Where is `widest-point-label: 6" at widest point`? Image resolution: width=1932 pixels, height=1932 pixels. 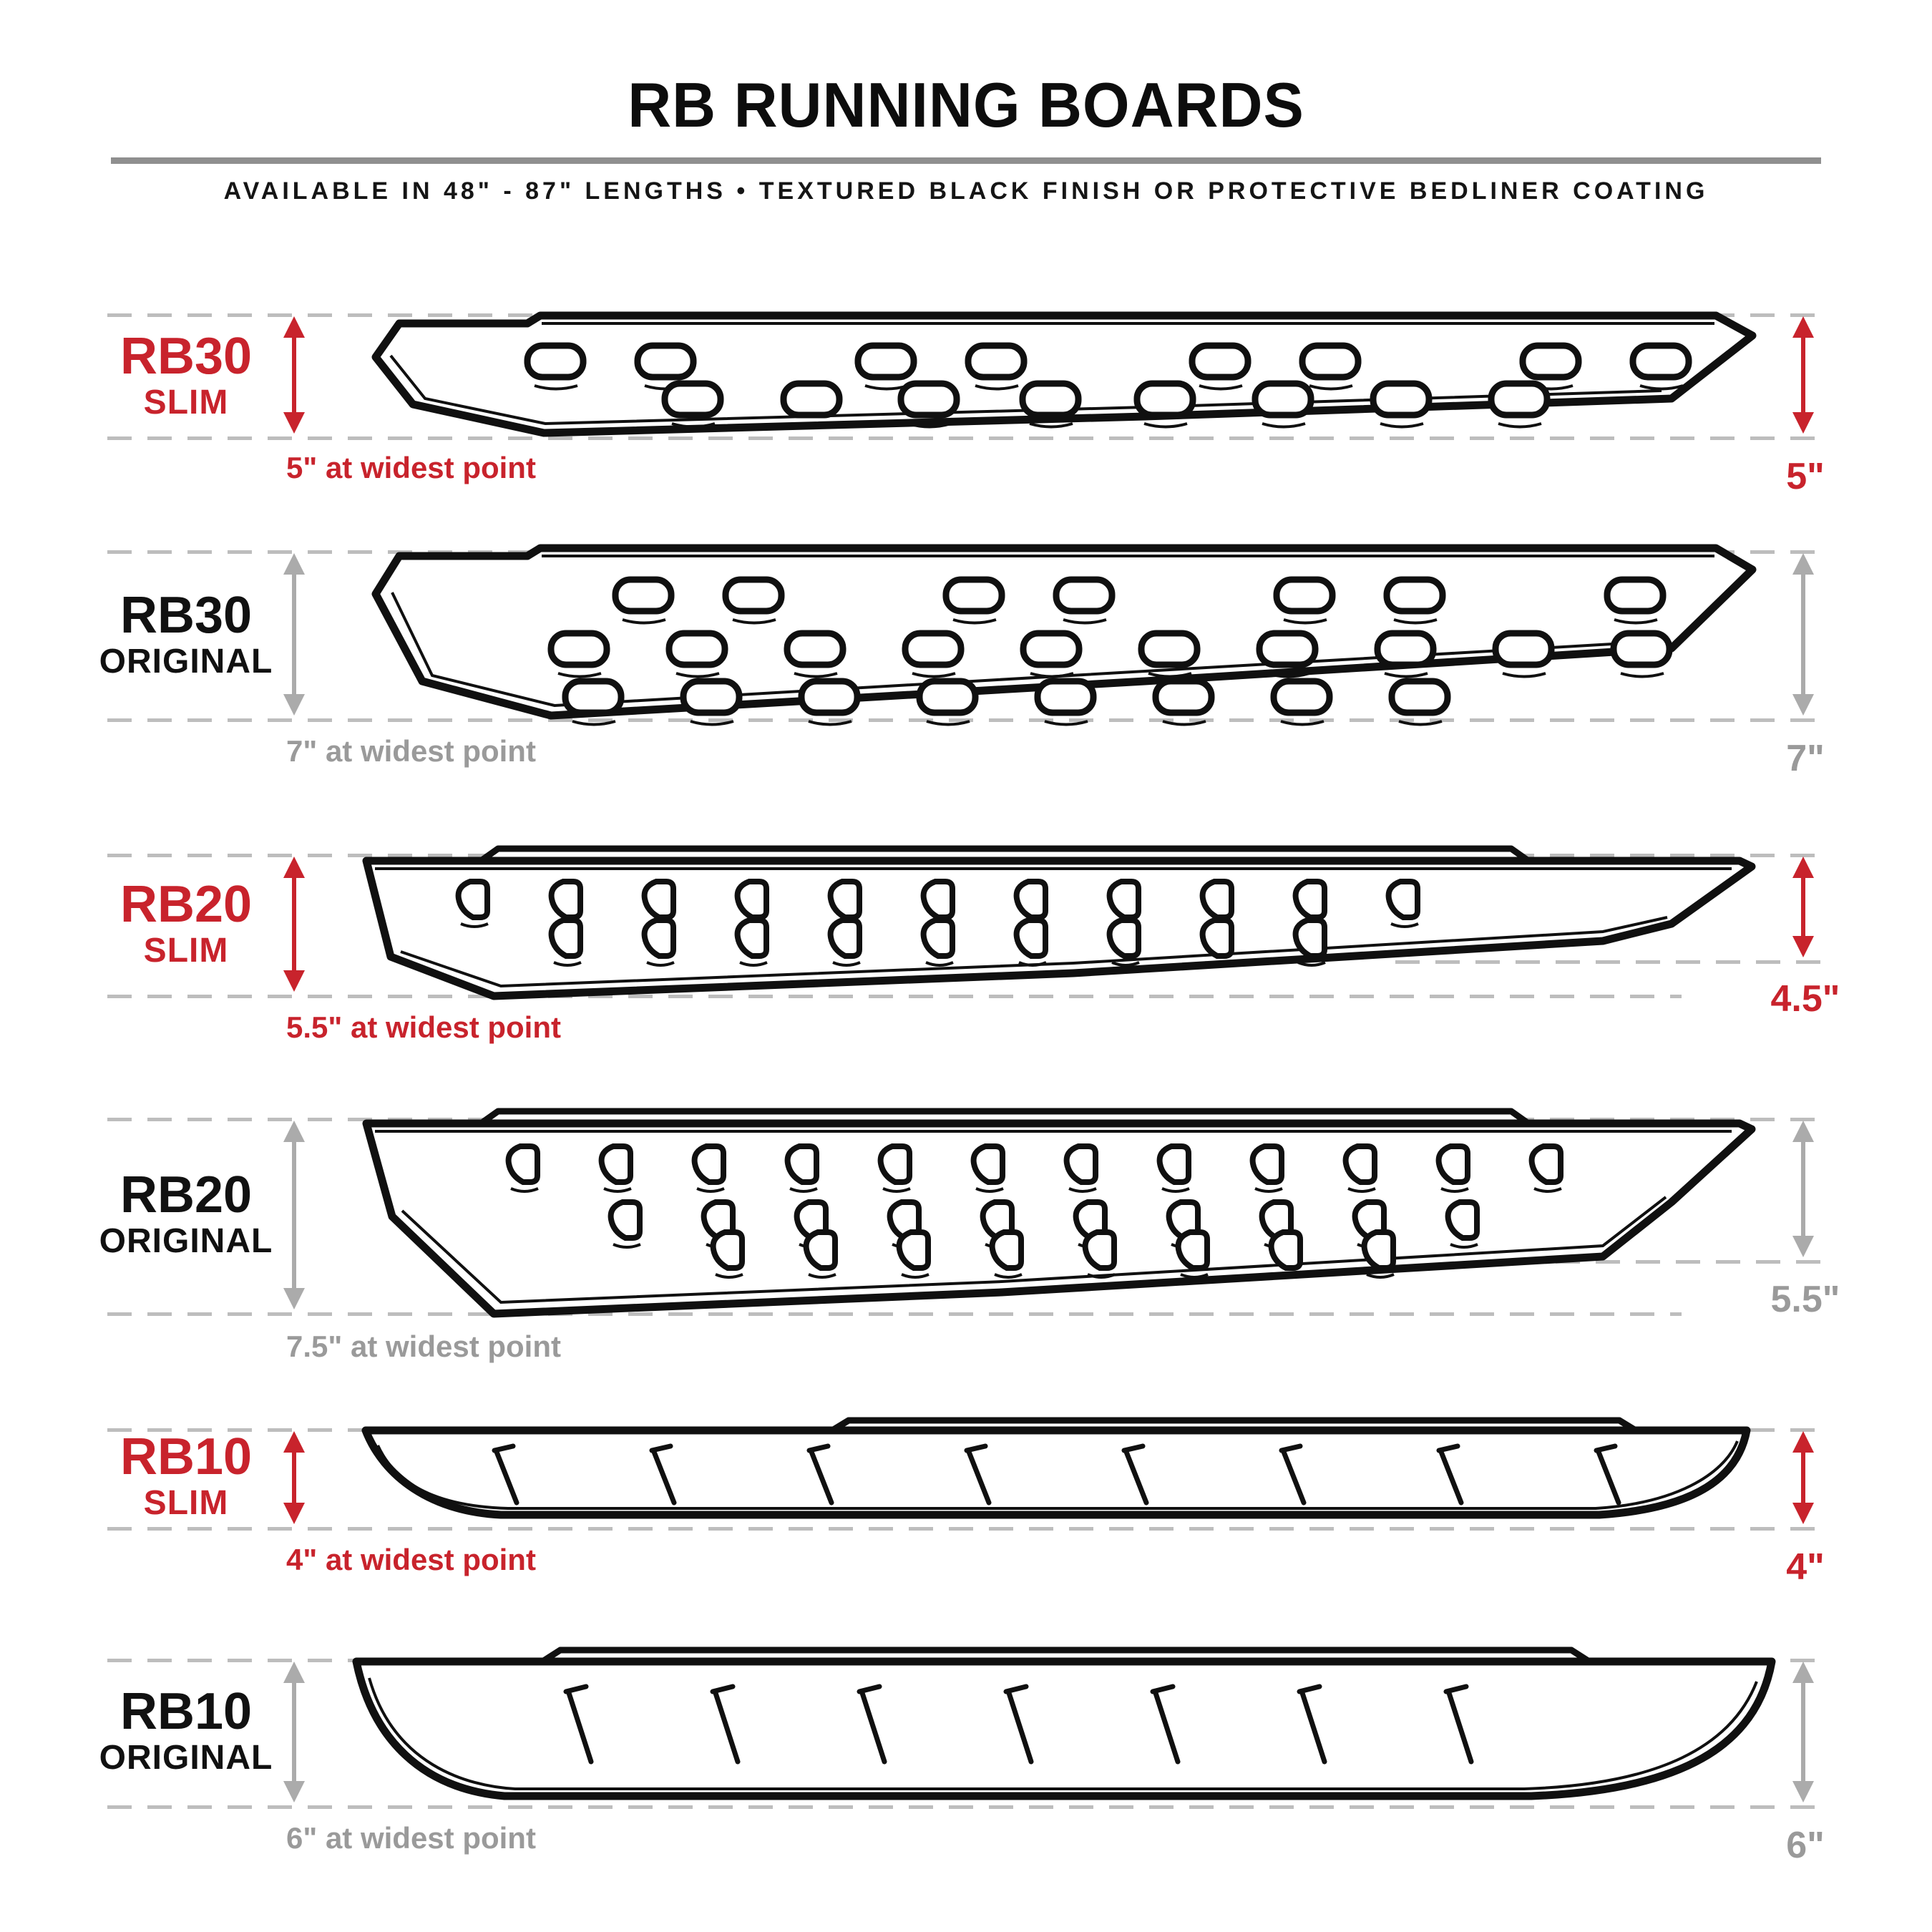
widest-point-label: 6" at widest point is located at coordinates (411, 1838).